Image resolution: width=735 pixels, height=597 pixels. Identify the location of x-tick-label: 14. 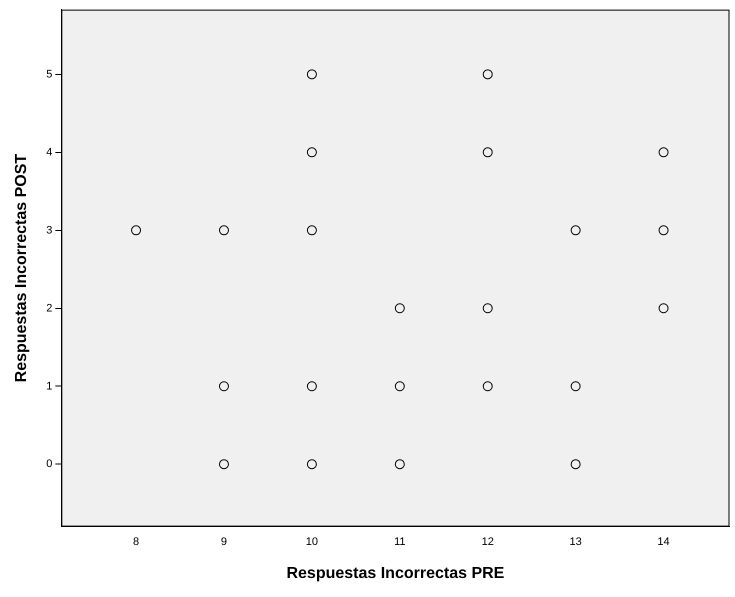
(663, 542).